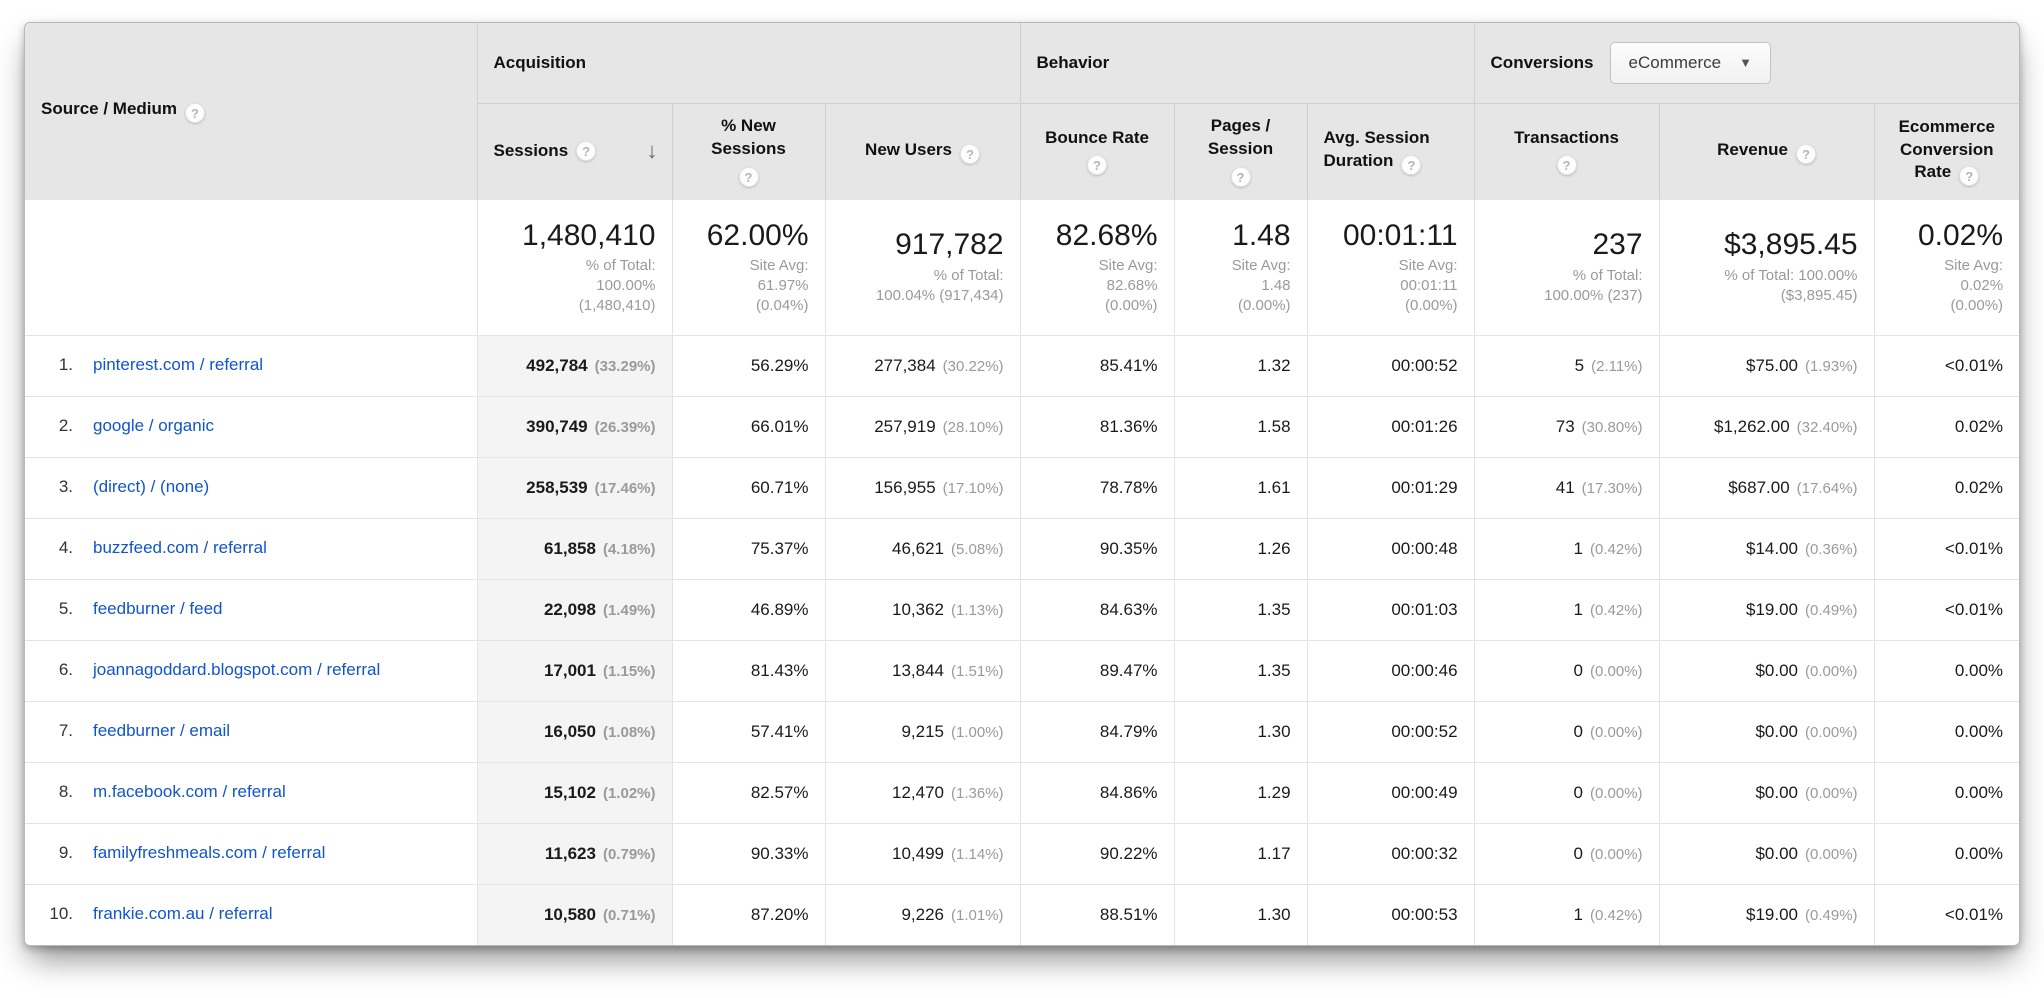 Image resolution: width=2044 pixels, height=998 pixels. I want to click on row-rank: 8., so click(65, 792).